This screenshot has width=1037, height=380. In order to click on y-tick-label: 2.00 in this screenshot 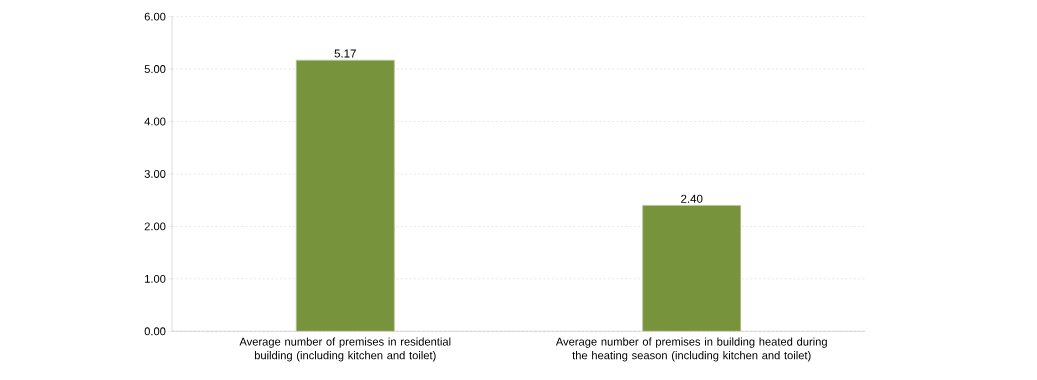, I will do `click(155, 226)`.